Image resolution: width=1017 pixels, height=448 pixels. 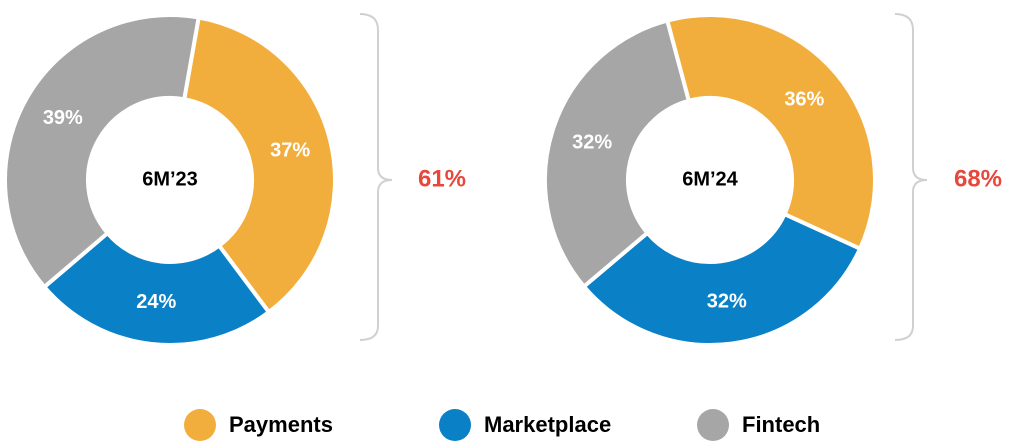 I want to click on center-label: 6M’23, so click(x=170, y=179).